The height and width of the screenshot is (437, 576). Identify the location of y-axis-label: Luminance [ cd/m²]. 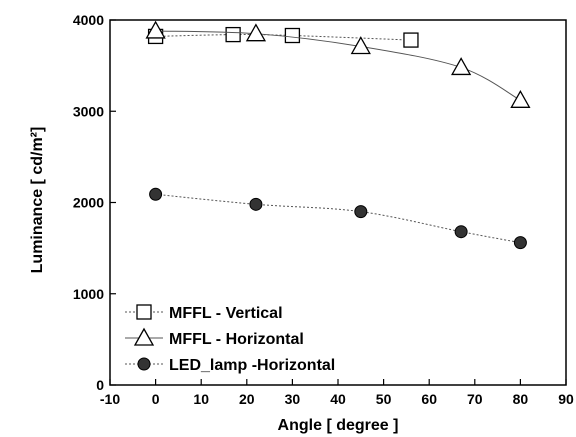
(37, 200).